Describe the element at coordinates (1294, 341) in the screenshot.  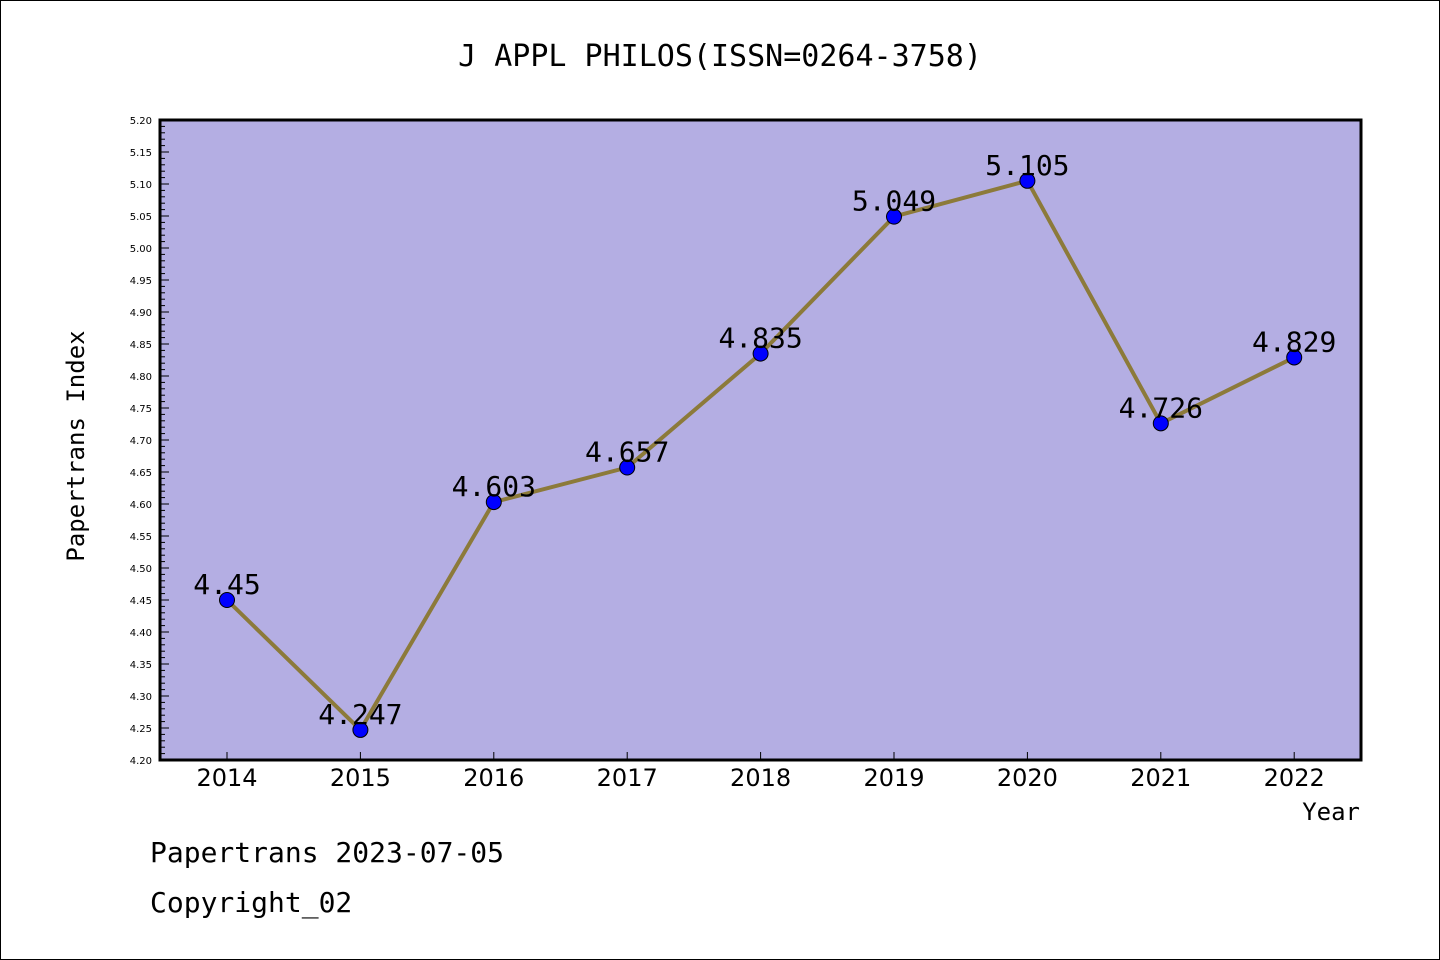
I see `data-label: 4.829` at that location.